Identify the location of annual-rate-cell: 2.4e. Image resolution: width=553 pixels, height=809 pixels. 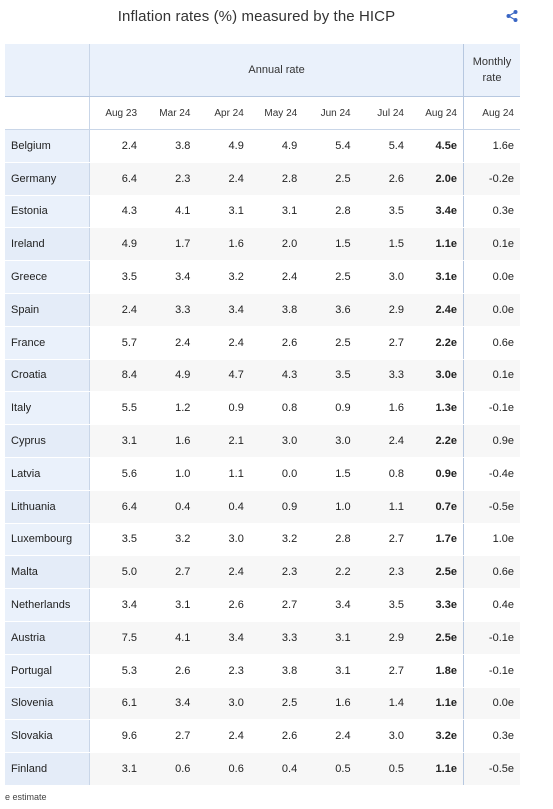
(436, 310).